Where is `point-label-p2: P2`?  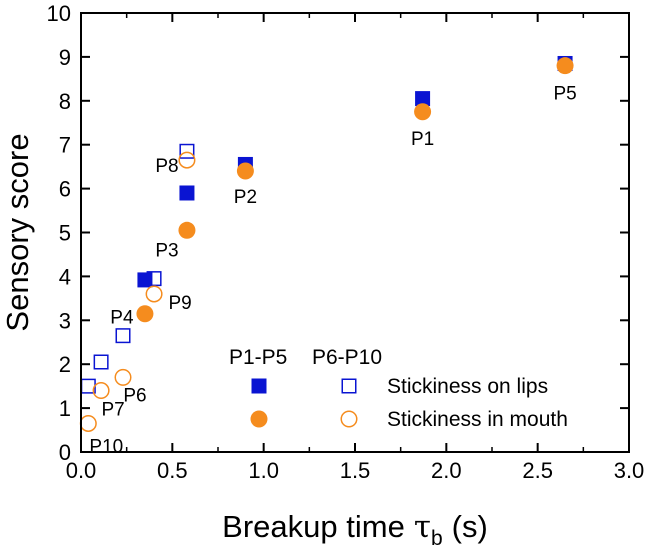 point-label-p2: P2 is located at coordinates (245, 197).